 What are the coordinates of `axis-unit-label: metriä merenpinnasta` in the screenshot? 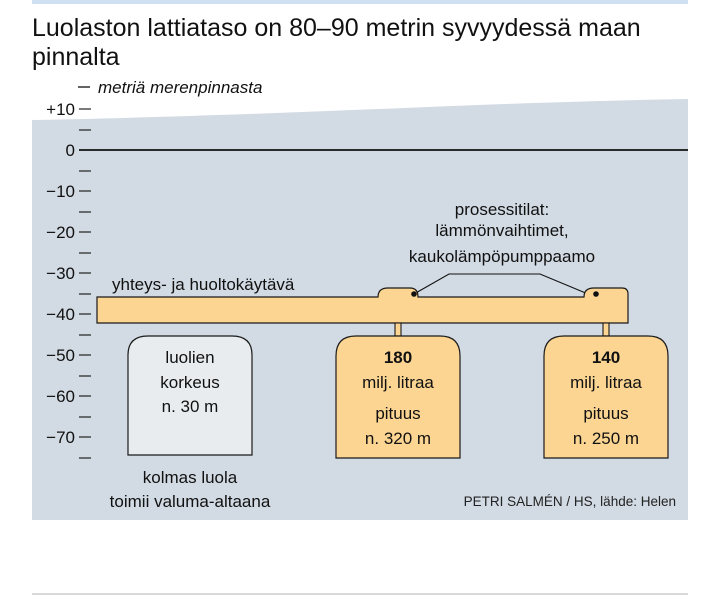 It's located at (180, 88).